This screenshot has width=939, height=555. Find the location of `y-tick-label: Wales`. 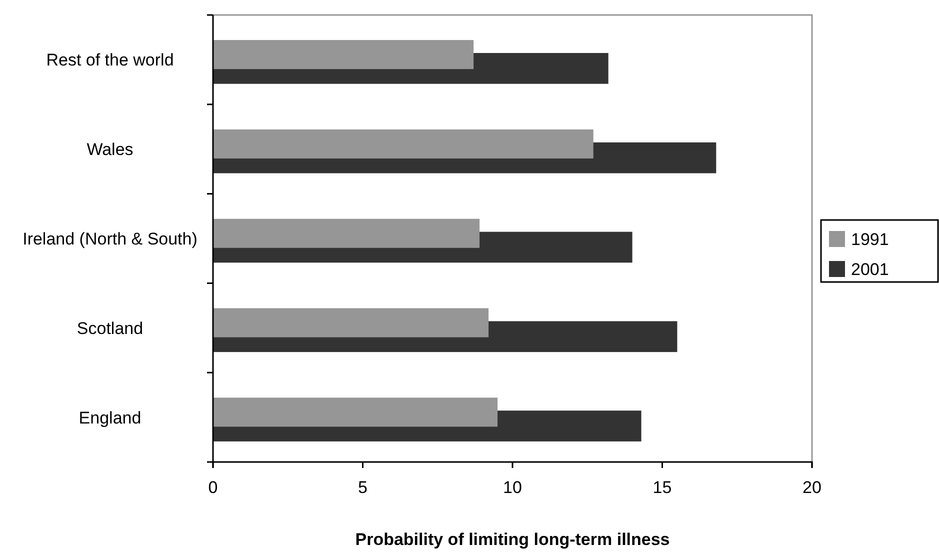

y-tick-label: Wales is located at coordinates (110, 150).